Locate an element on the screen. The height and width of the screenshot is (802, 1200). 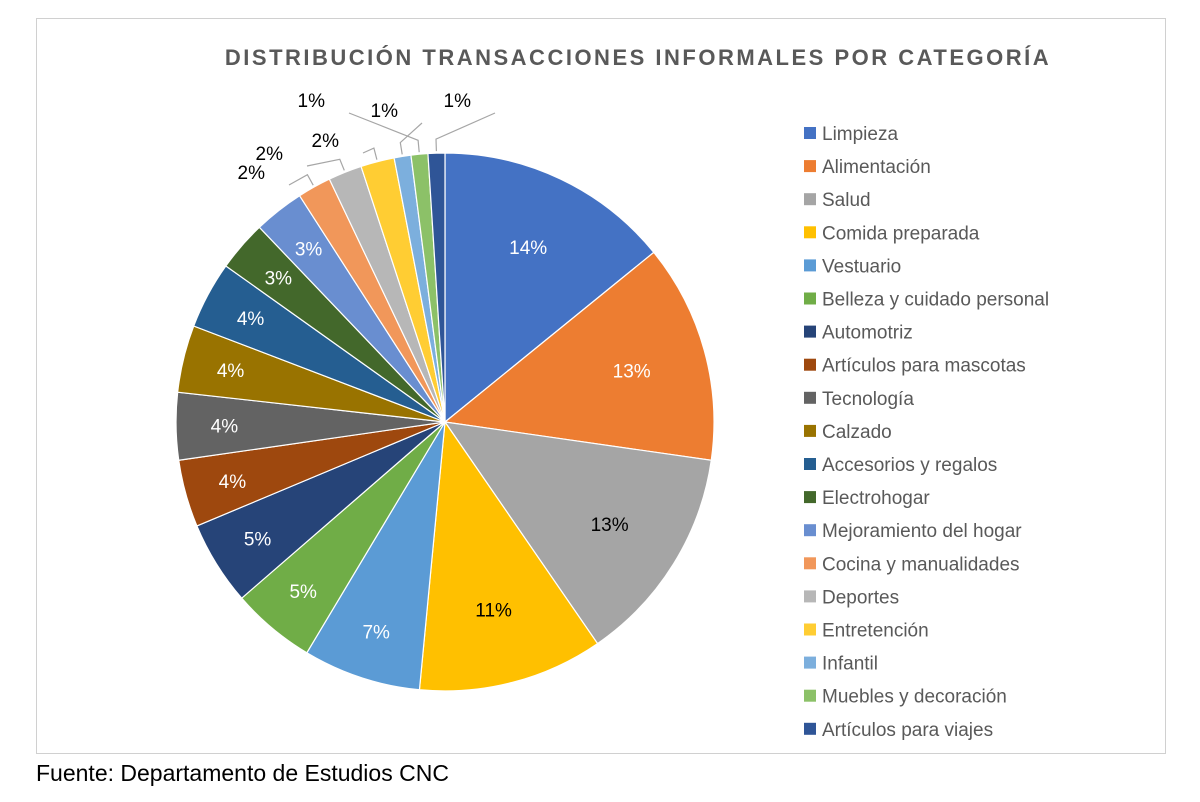
source-note: Fuente: Departamento de Estudios CNC is located at coordinates (242, 773).